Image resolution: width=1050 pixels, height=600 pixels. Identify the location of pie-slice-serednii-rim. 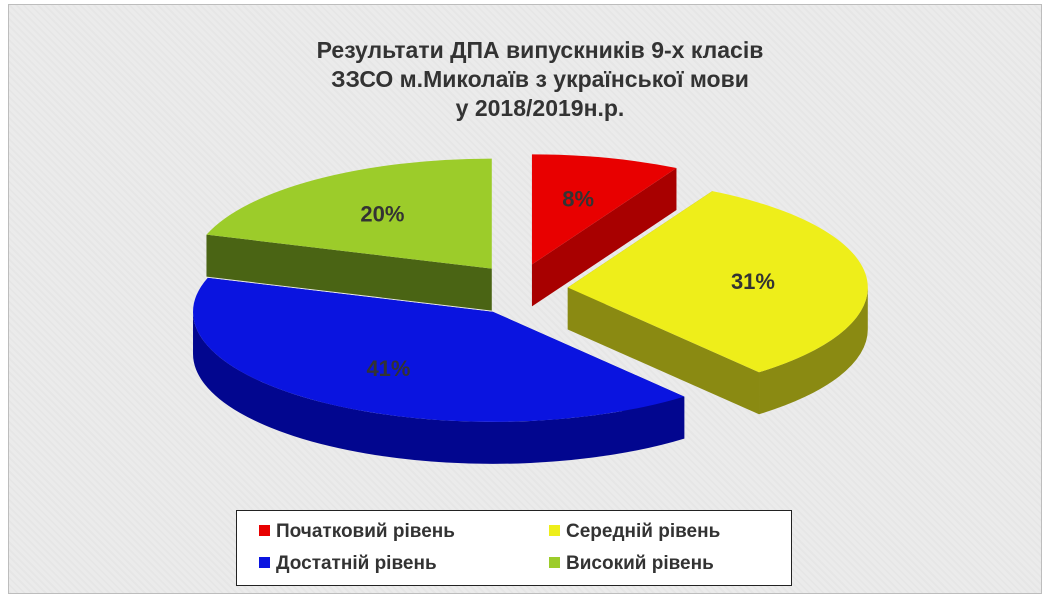
(813, 351).